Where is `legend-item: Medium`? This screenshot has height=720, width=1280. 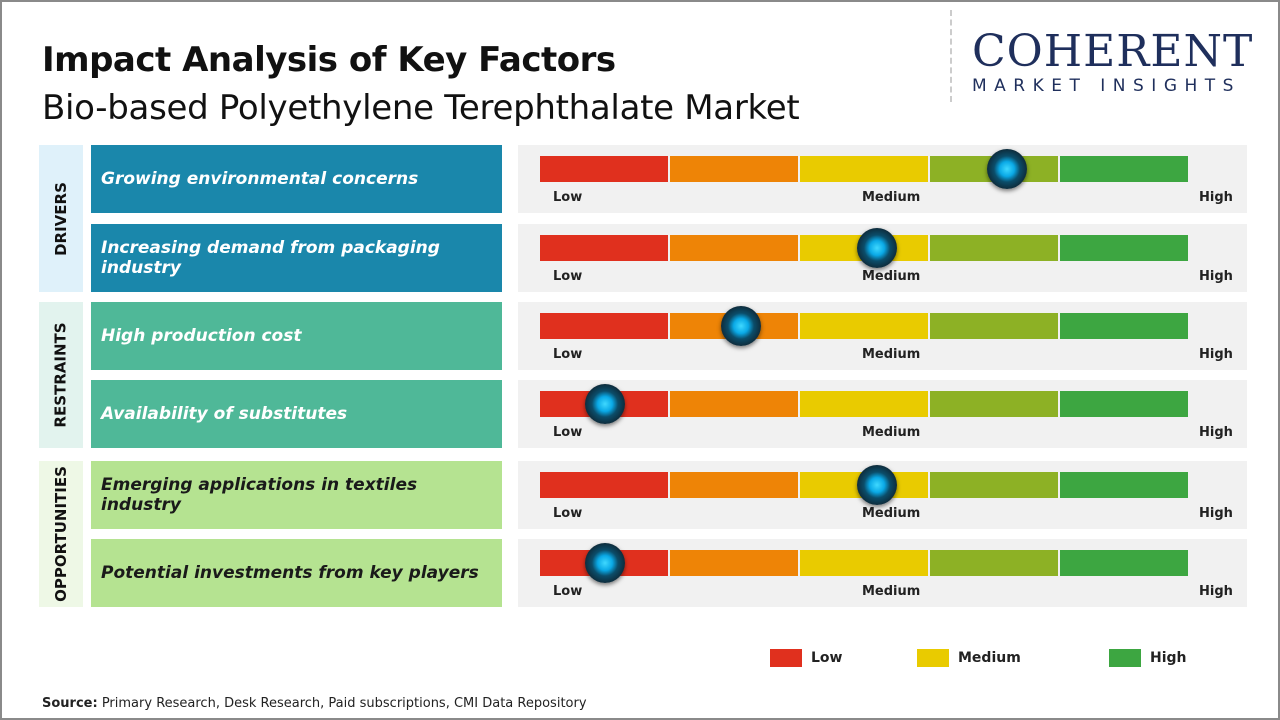
legend-item: Medium is located at coordinates (969, 658).